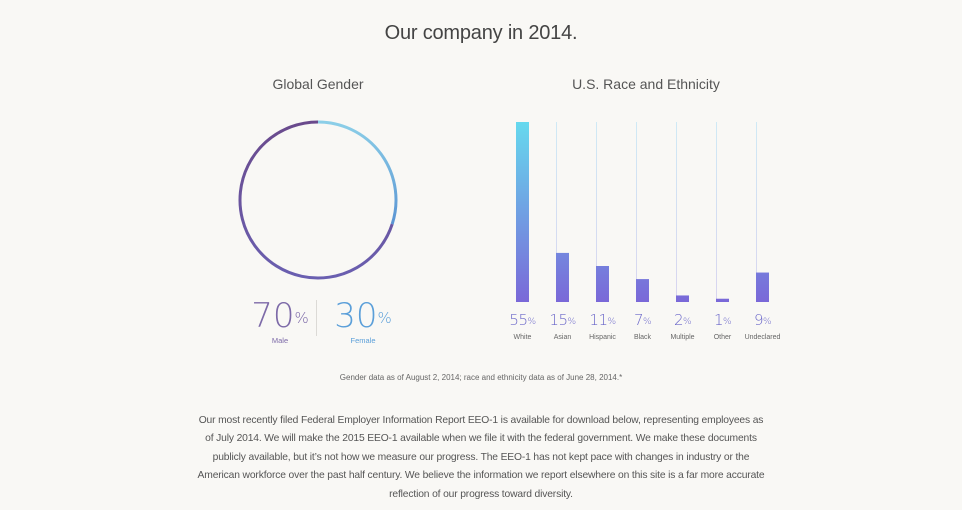 Image resolution: width=962 pixels, height=510 pixels. Describe the element at coordinates (318, 84) in the screenshot. I see `gender-chart-title: Global Gender` at that location.